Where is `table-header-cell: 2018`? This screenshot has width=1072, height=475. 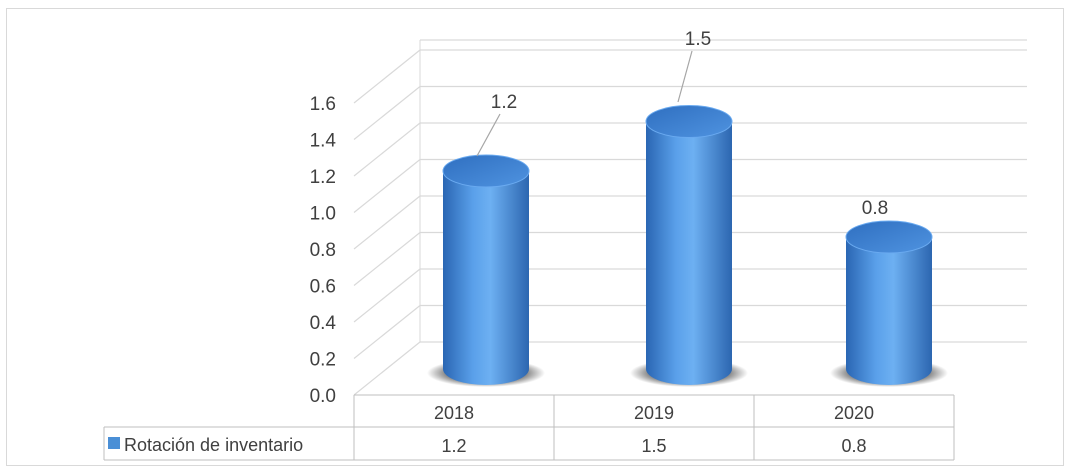
table-header-cell: 2018 is located at coordinates (454, 413).